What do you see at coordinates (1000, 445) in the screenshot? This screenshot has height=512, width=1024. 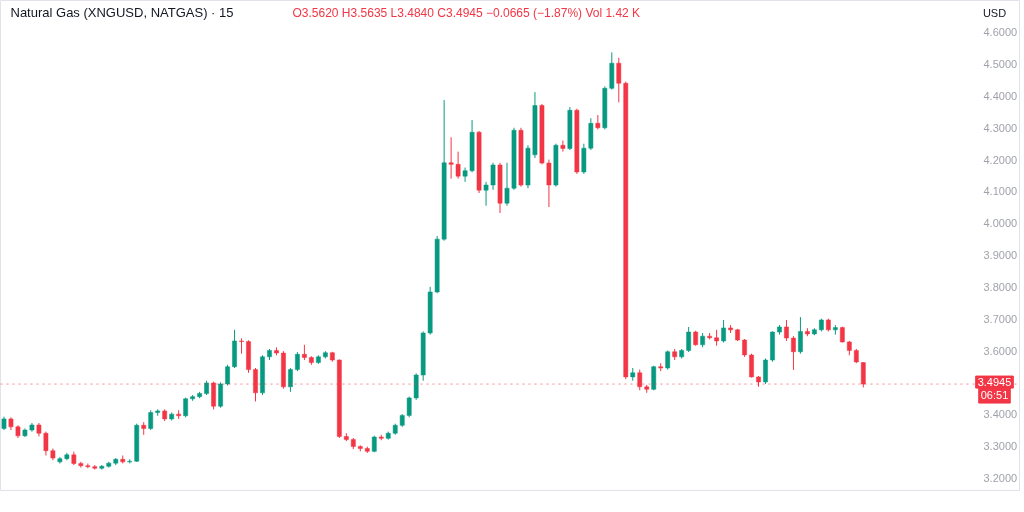 I see `y-tick-label: 3.3000` at bounding box center [1000, 445].